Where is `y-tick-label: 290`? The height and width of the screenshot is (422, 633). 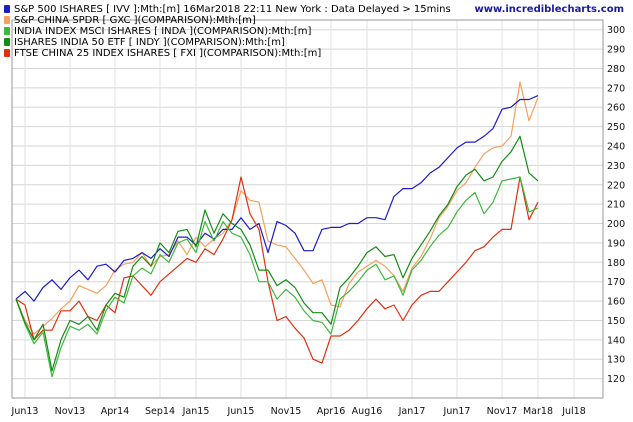
y-tick-label: 290 is located at coordinates (616, 50).